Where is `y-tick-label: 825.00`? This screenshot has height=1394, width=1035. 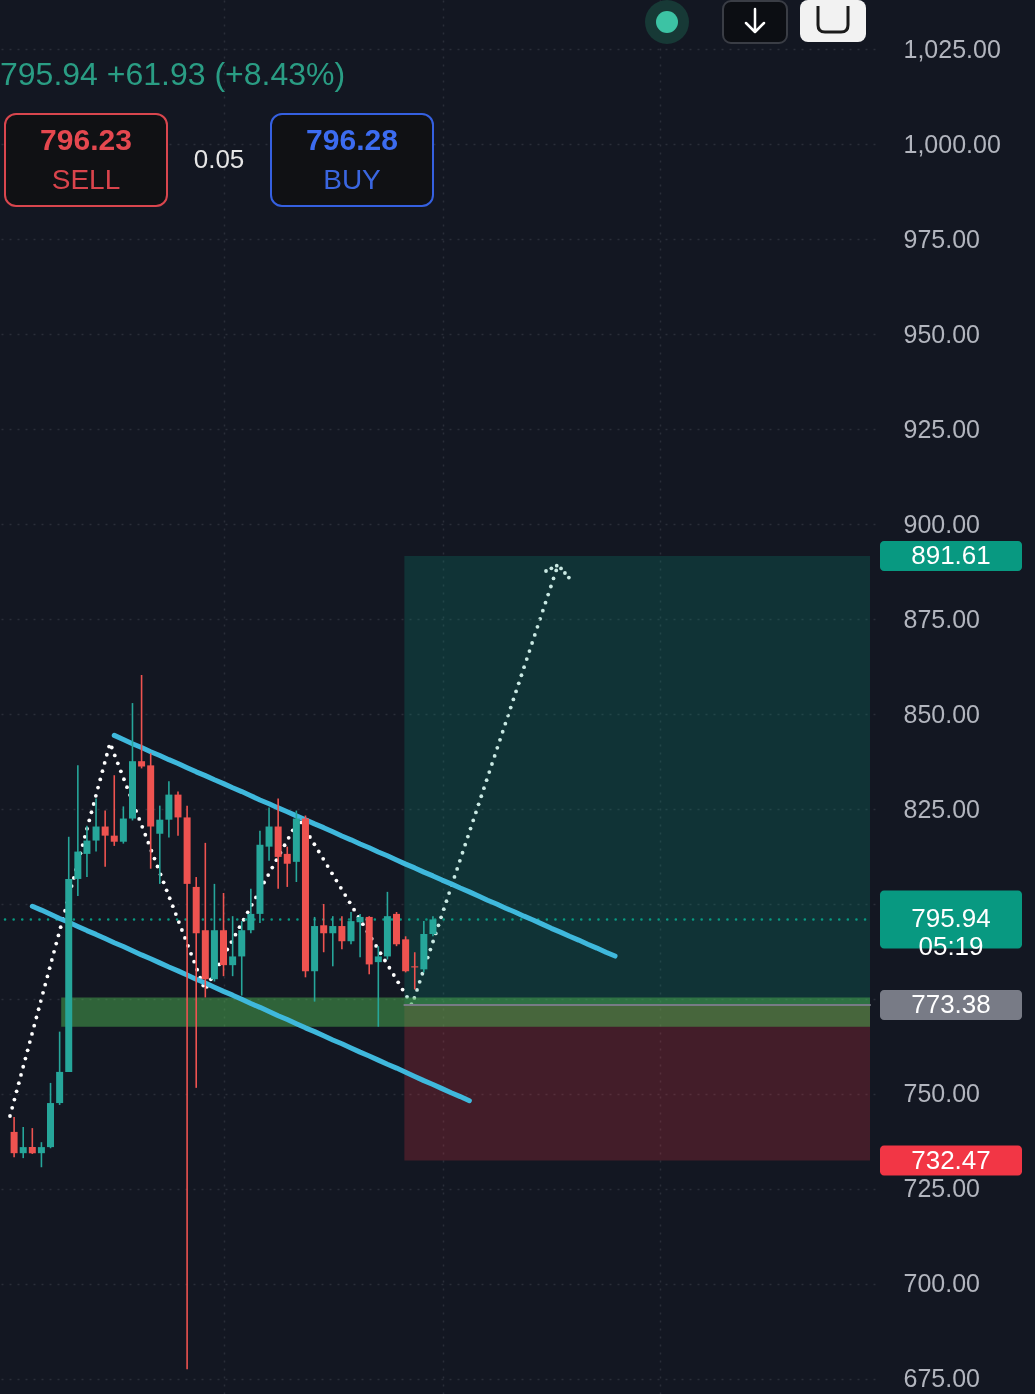
y-tick-label: 825.00 is located at coordinates (941, 808).